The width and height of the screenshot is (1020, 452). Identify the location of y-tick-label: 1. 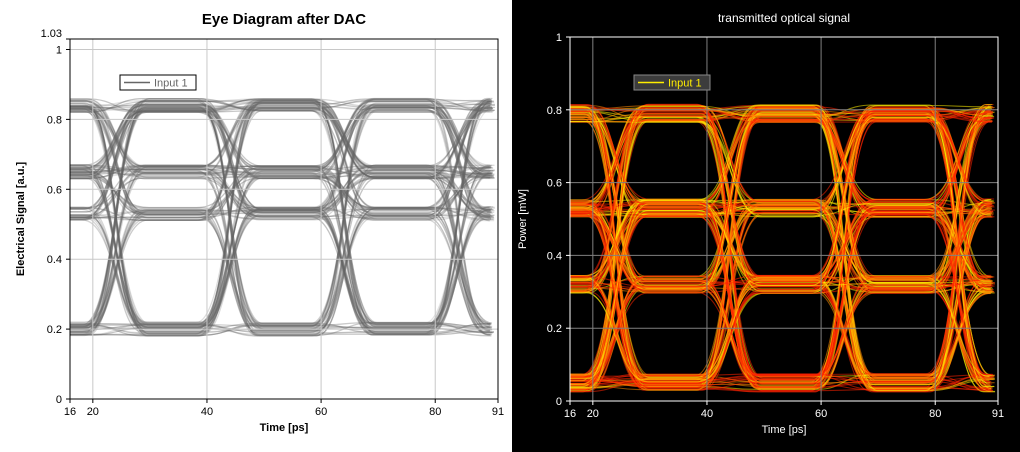
(59, 50).